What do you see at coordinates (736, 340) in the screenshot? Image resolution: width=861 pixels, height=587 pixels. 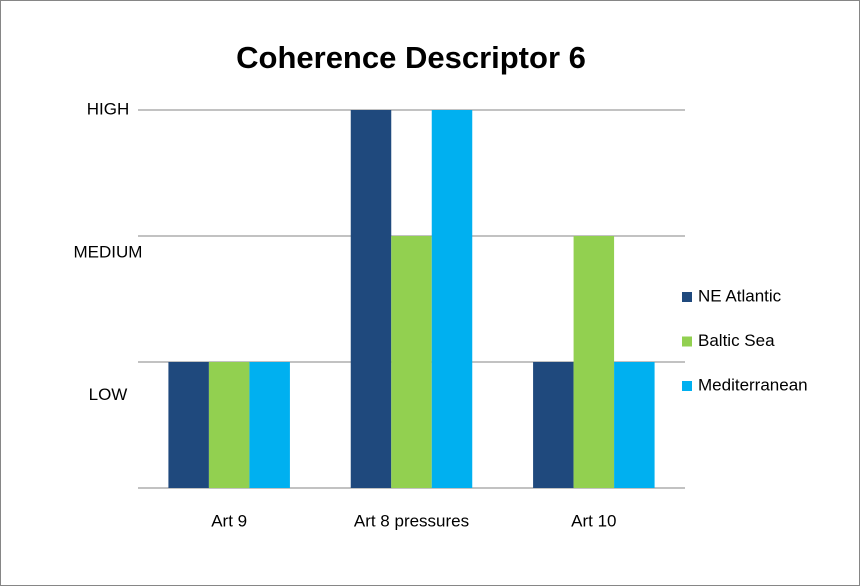 I see `legend-label: Baltic Sea` at bounding box center [736, 340].